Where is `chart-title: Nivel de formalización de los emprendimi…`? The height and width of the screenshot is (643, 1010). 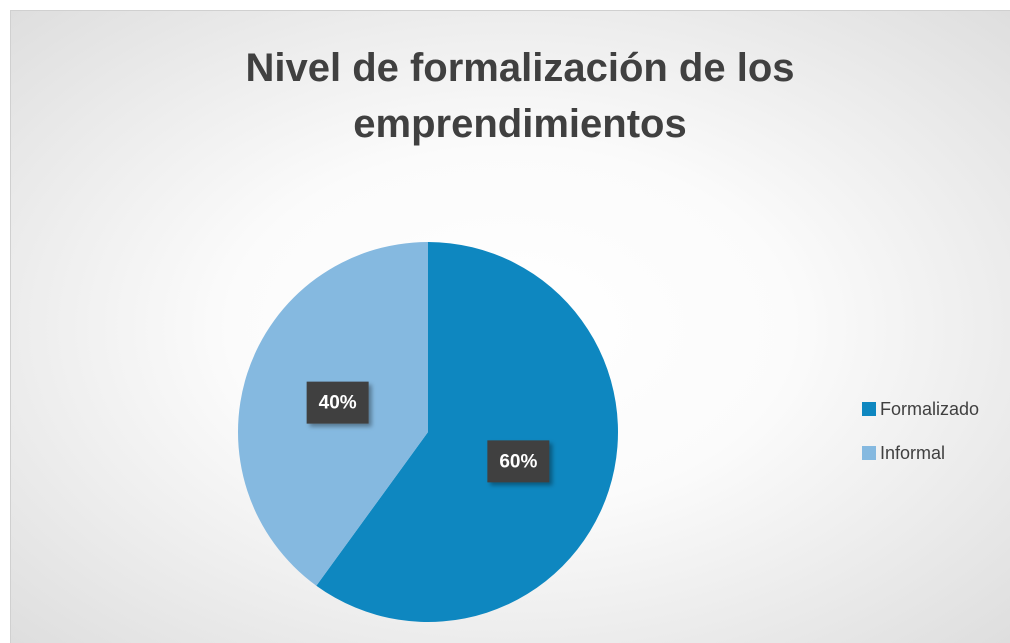
chart-title: Nivel de formalización de los emprendimi… is located at coordinates (520, 96).